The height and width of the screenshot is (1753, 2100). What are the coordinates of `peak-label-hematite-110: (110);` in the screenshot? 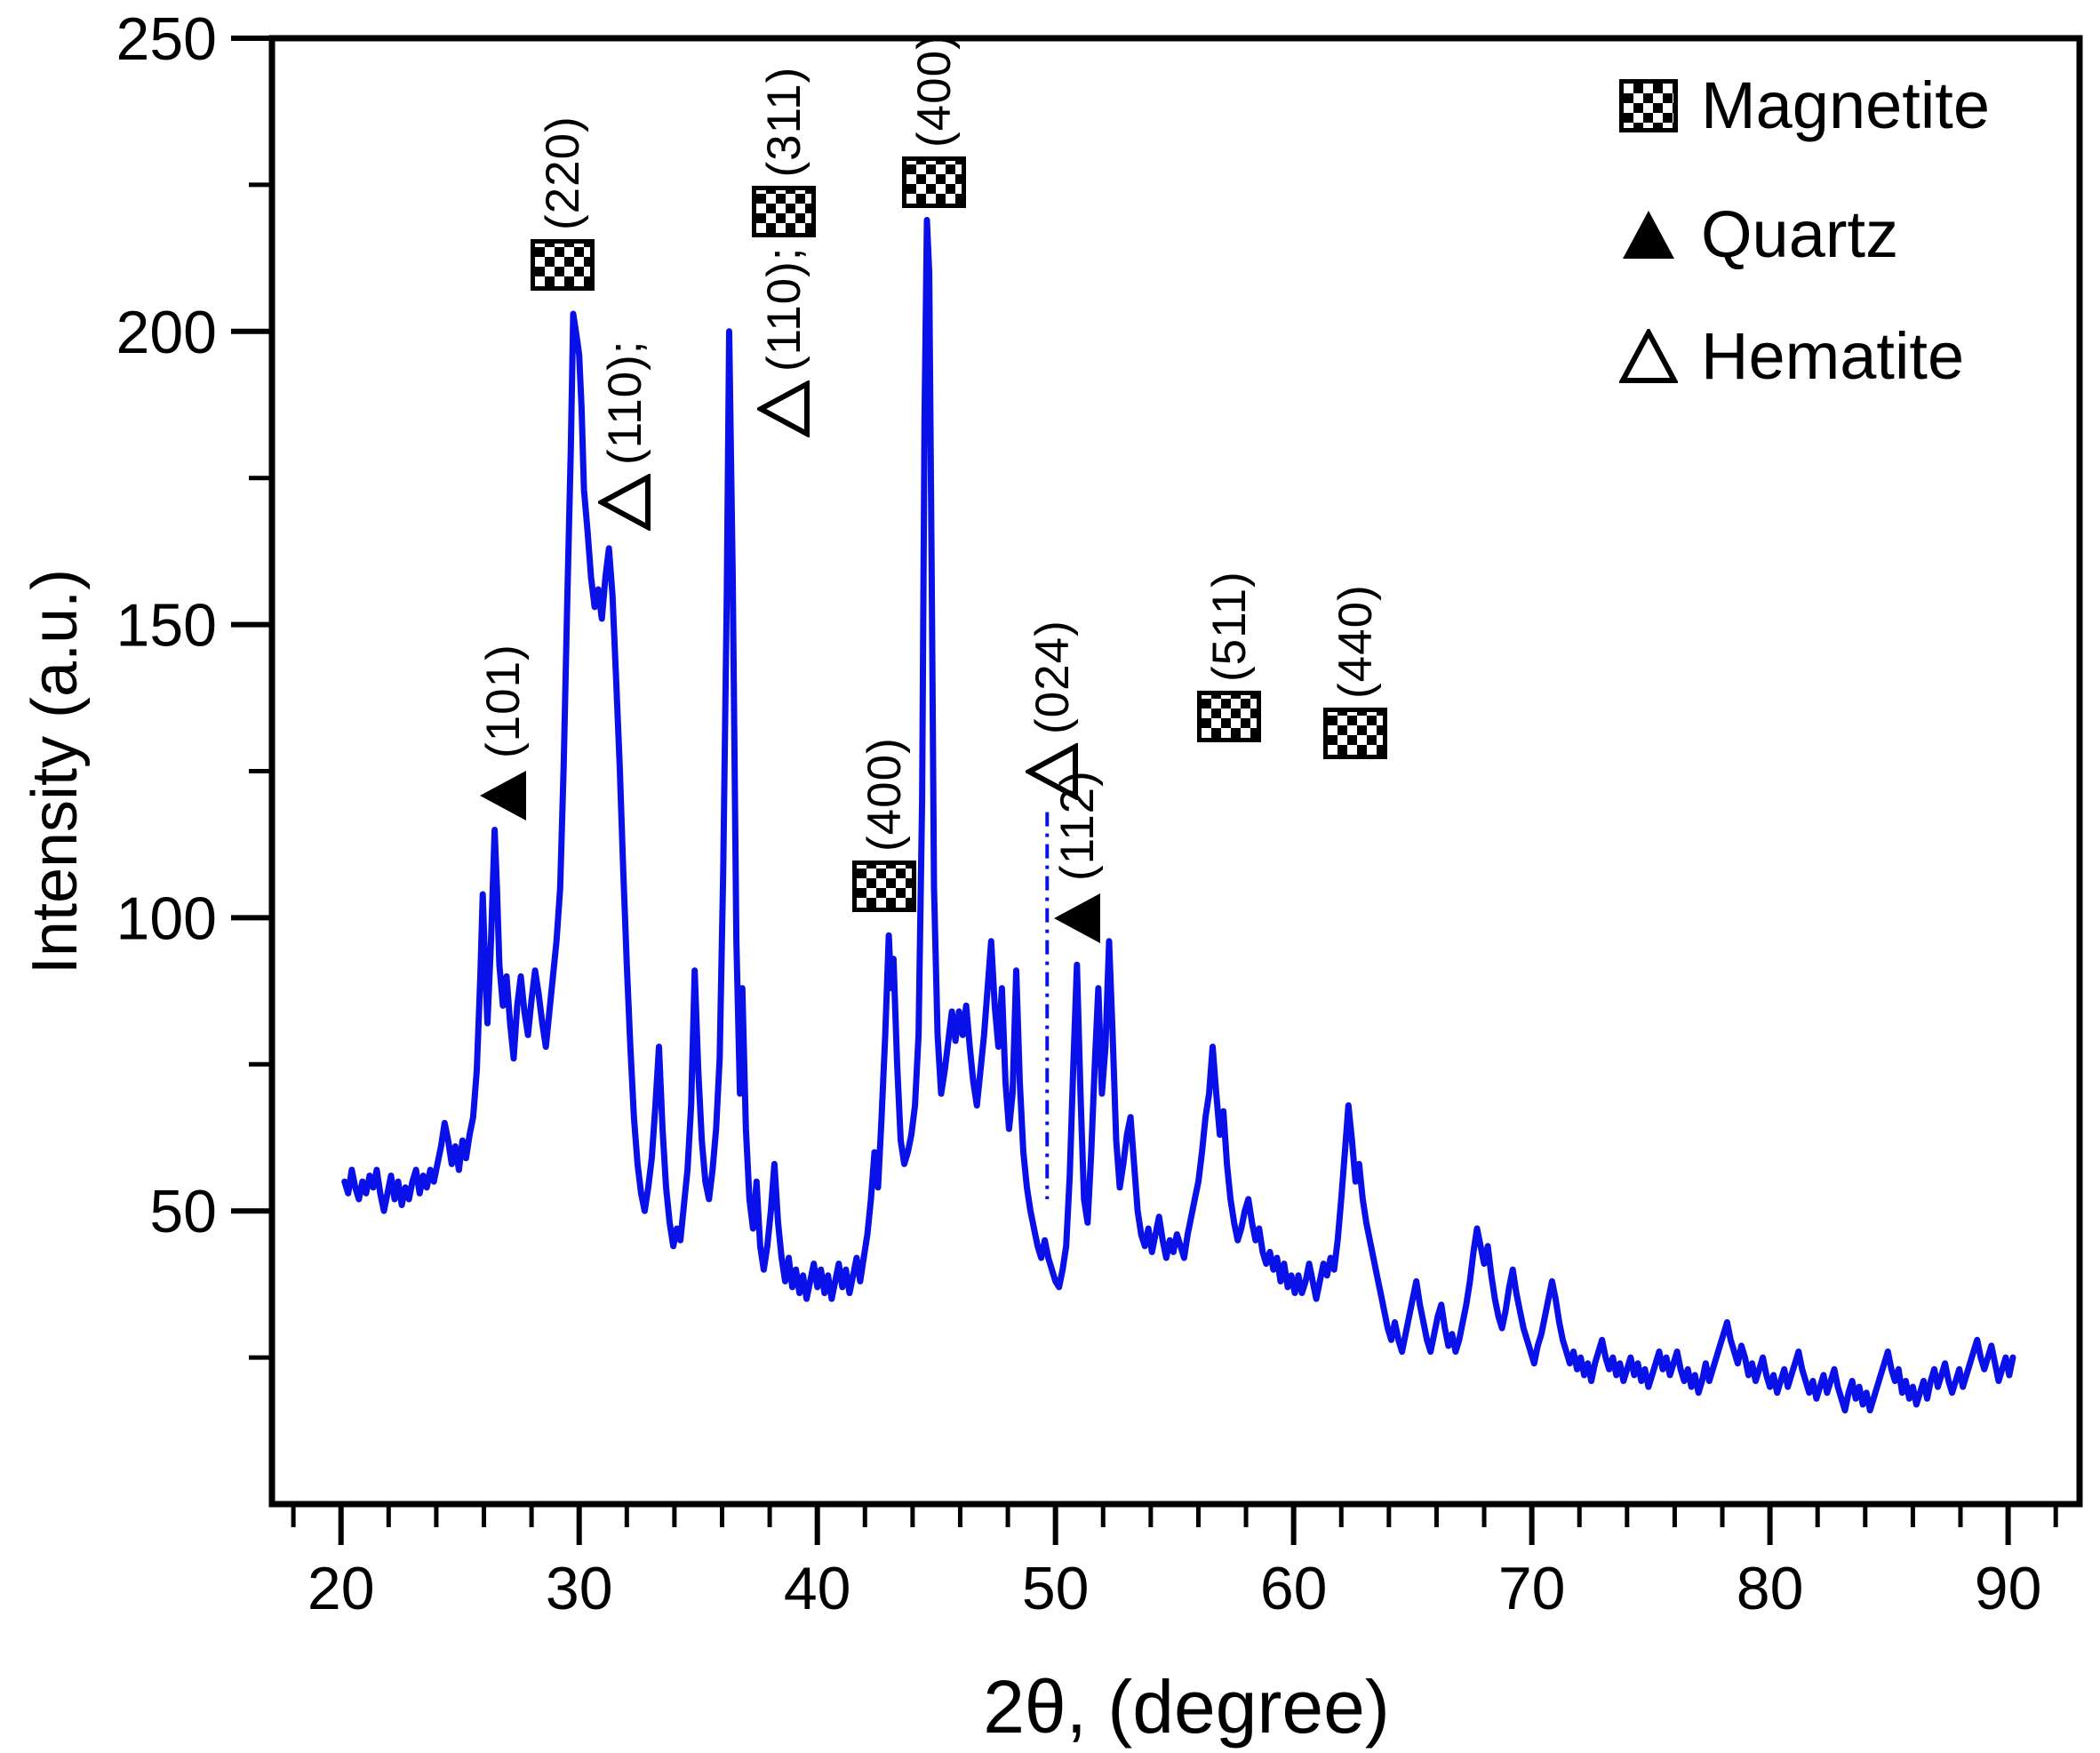 It's located at (624, 436).